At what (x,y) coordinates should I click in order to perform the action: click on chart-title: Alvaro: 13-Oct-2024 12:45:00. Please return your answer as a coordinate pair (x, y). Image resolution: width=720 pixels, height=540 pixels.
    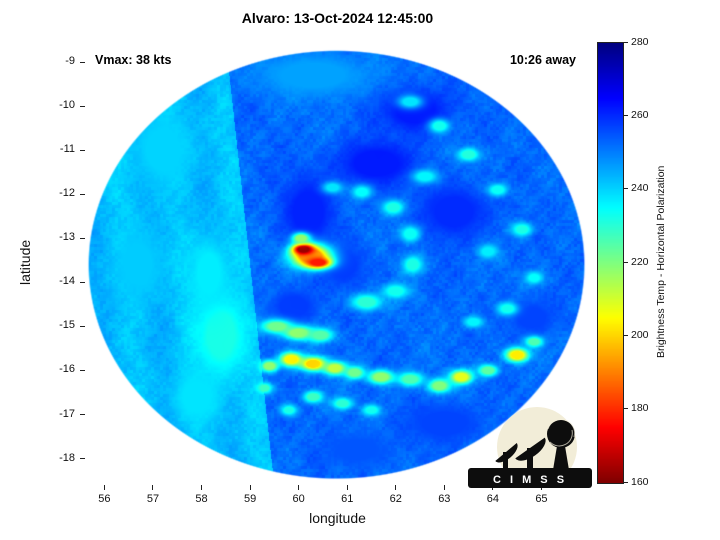
    Looking at the image, I should click on (337, 18).